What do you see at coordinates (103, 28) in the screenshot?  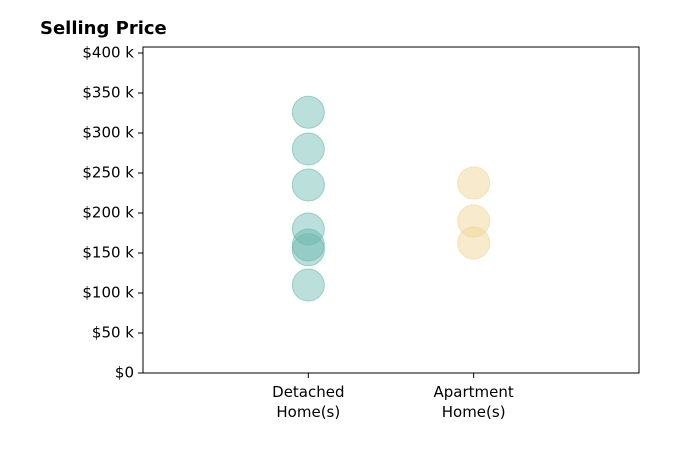 I see `chart-title: Selling Price` at bounding box center [103, 28].